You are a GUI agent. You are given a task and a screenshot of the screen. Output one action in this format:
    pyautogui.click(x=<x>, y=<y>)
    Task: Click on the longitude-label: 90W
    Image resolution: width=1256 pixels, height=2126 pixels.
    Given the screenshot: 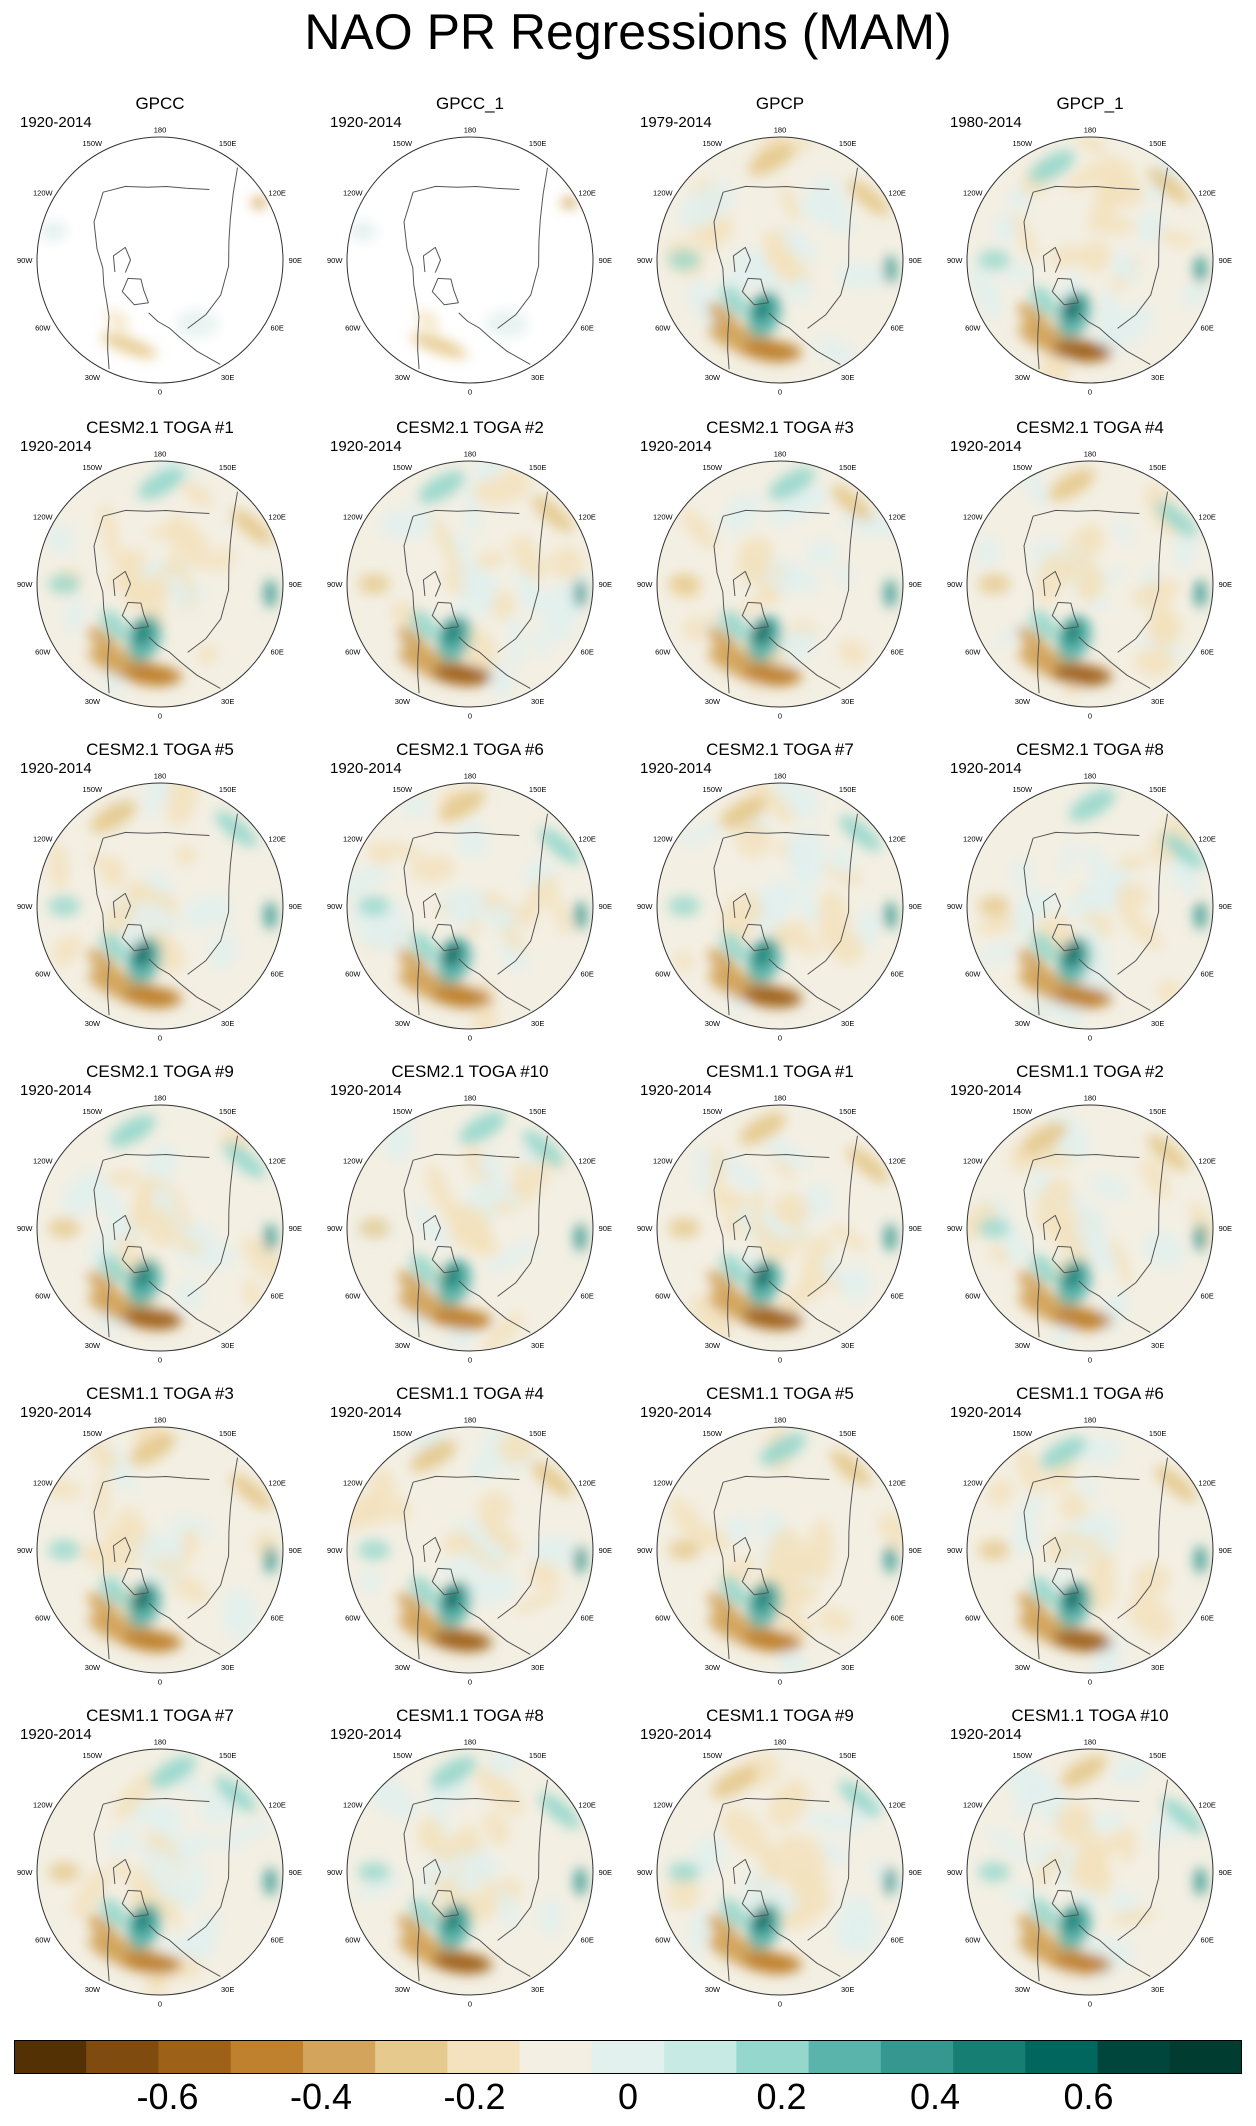 What is the action you would take?
    pyautogui.click(x=335, y=584)
    